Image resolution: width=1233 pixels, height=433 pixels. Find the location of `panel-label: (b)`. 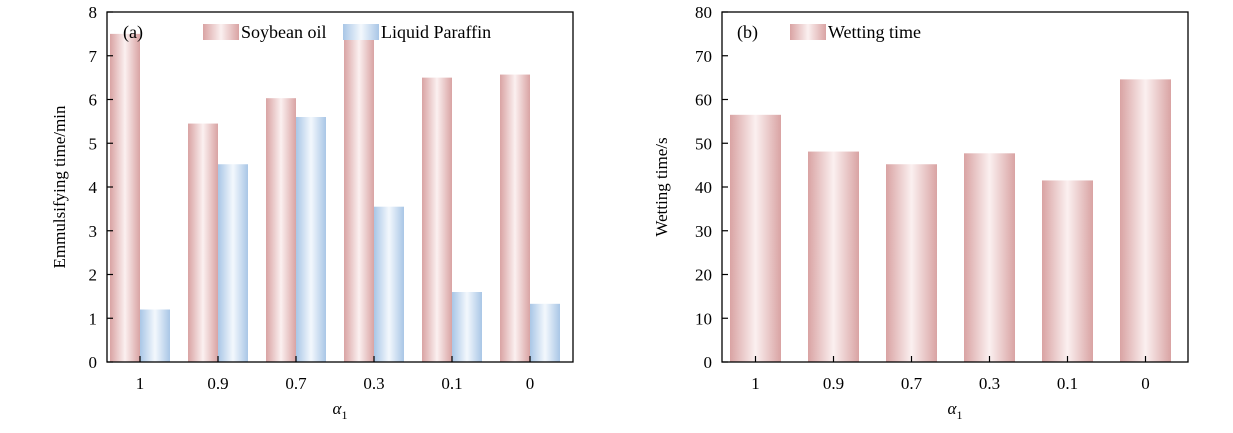

panel-label: (b) is located at coordinates (747, 32).